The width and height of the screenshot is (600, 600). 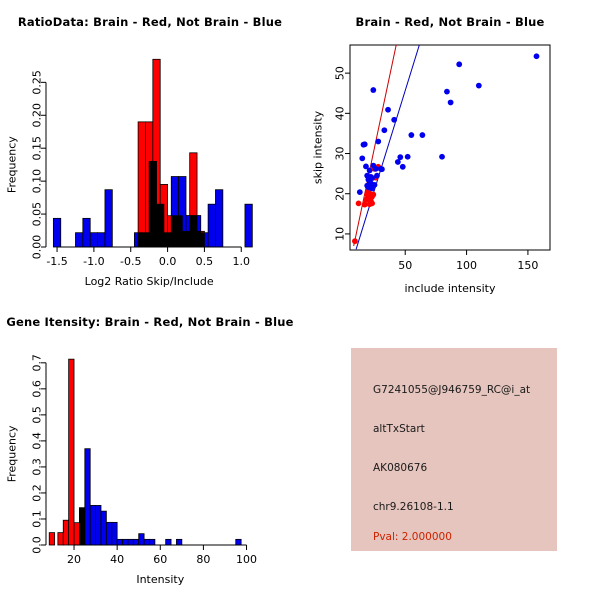 I want to click on x-axis-title: Log2 Ratio Skip/Include, so click(x=149, y=281).